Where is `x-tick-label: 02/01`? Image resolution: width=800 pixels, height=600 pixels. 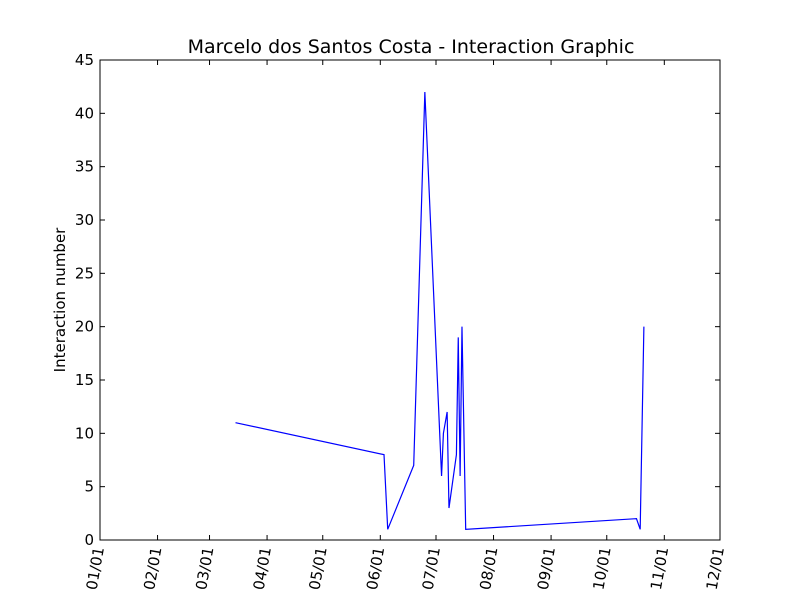
x-tick-label: 02/01 is located at coordinates (152, 569).